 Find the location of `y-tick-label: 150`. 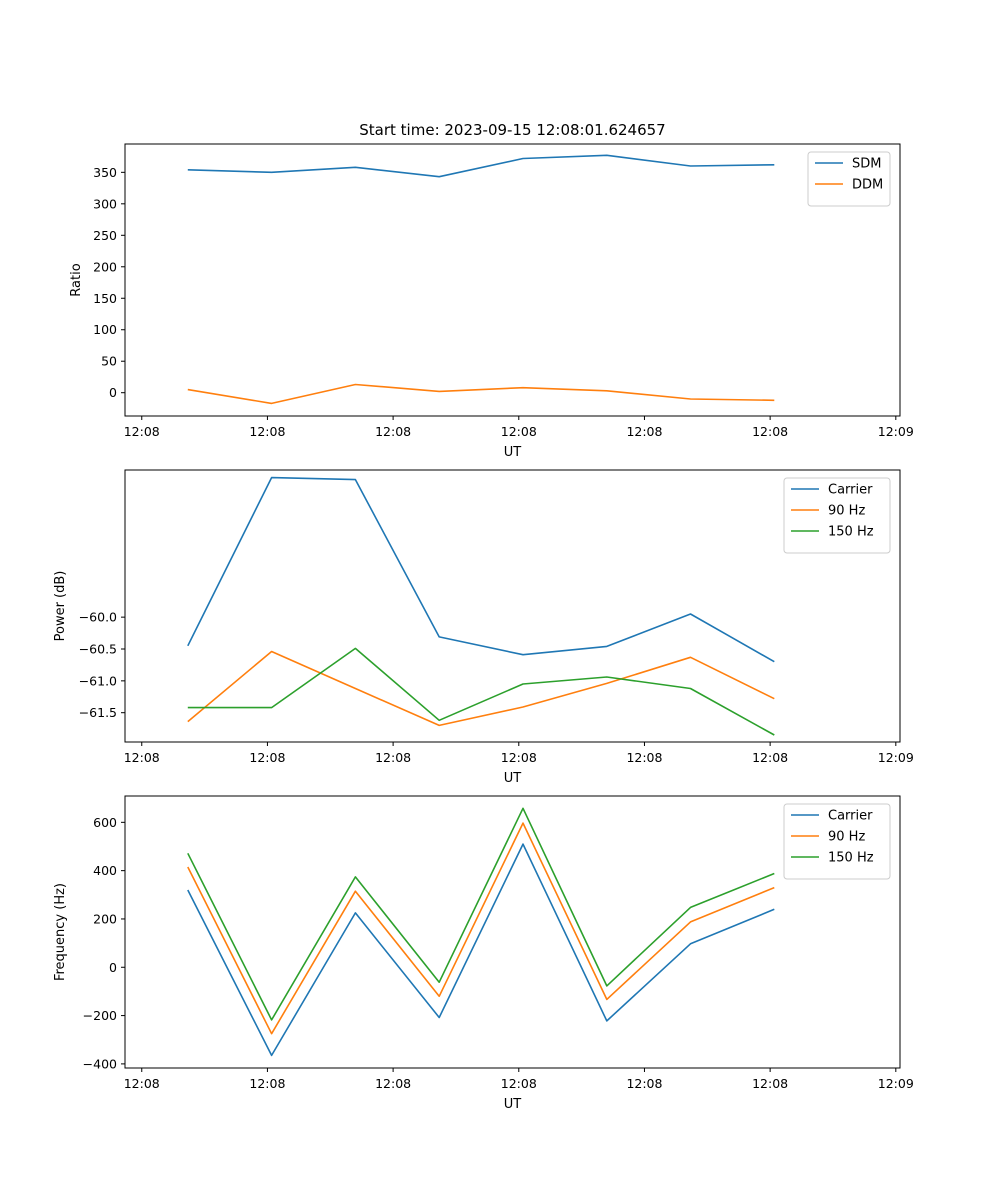

y-tick-label: 150 is located at coordinates (105, 298).